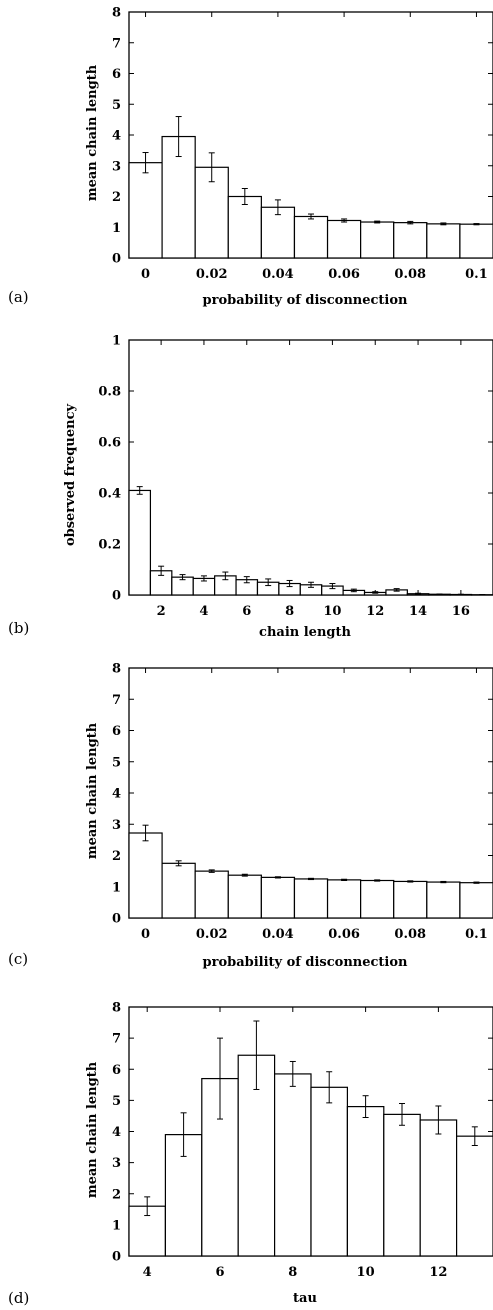  What do you see at coordinates (161, 611) in the screenshot?
I see `x-tick-label: 2` at bounding box center [161, 611].